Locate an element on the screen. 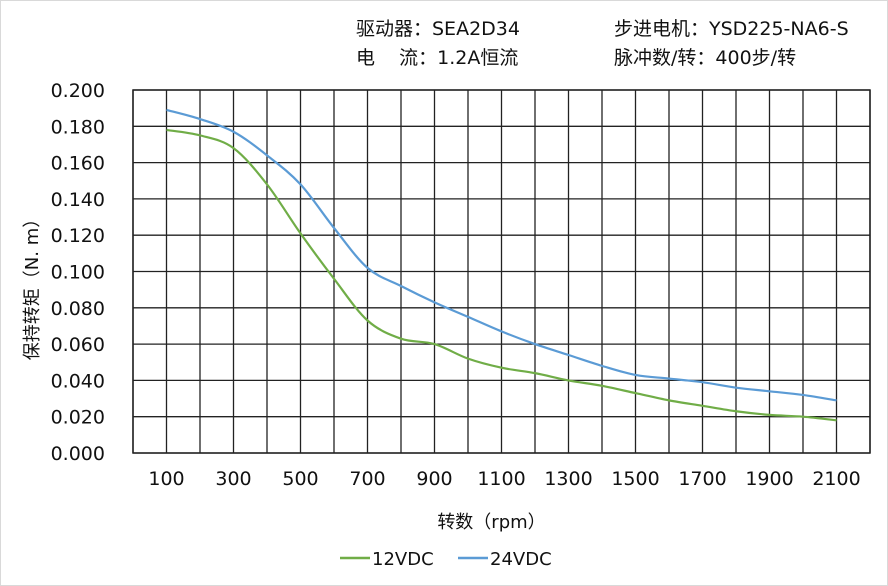 This screenshot has height=586, width=888. y-tick-label: 0.020 is located at coordinates (78, 418).